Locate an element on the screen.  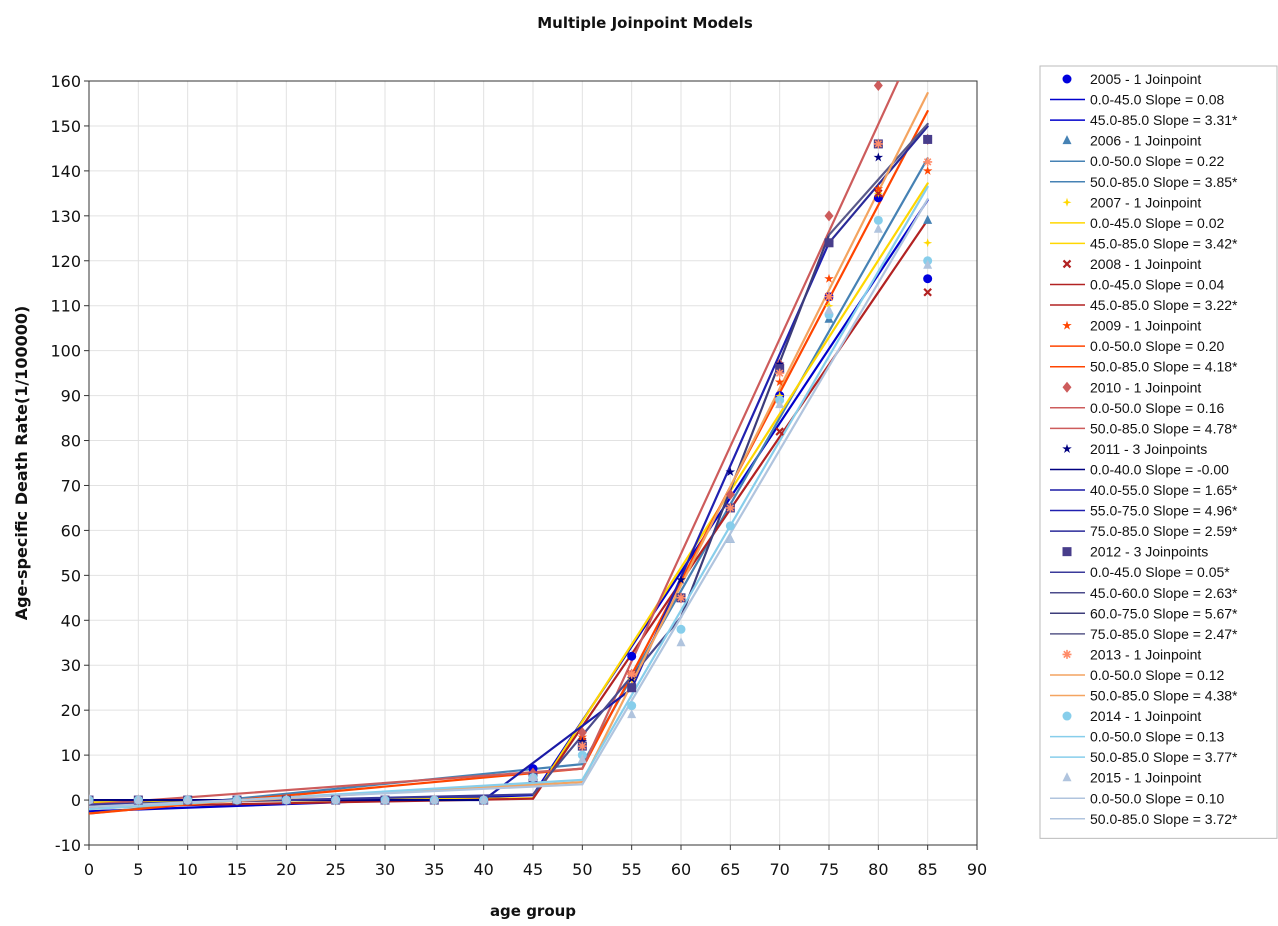
x-tick-label: 70 is located at coordinates (779, 869).